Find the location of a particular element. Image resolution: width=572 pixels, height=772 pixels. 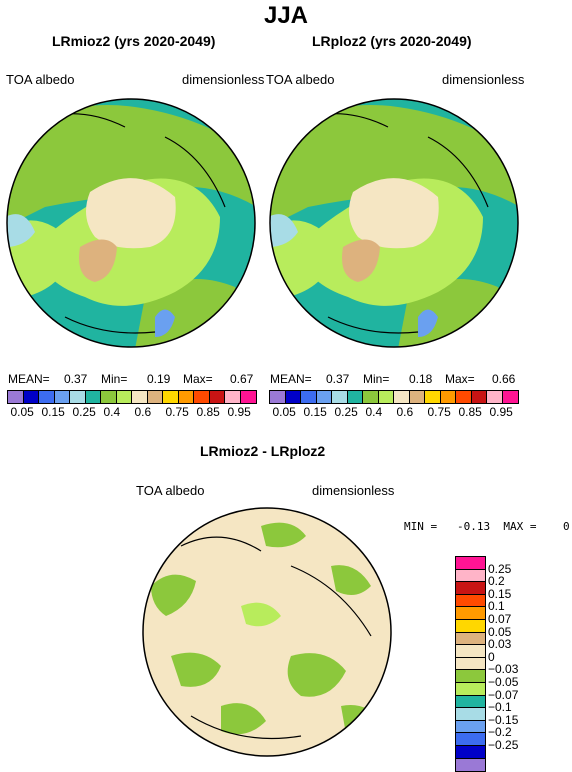

panel-2-mean-value: 0.37 is located at coordinates (338, 379).